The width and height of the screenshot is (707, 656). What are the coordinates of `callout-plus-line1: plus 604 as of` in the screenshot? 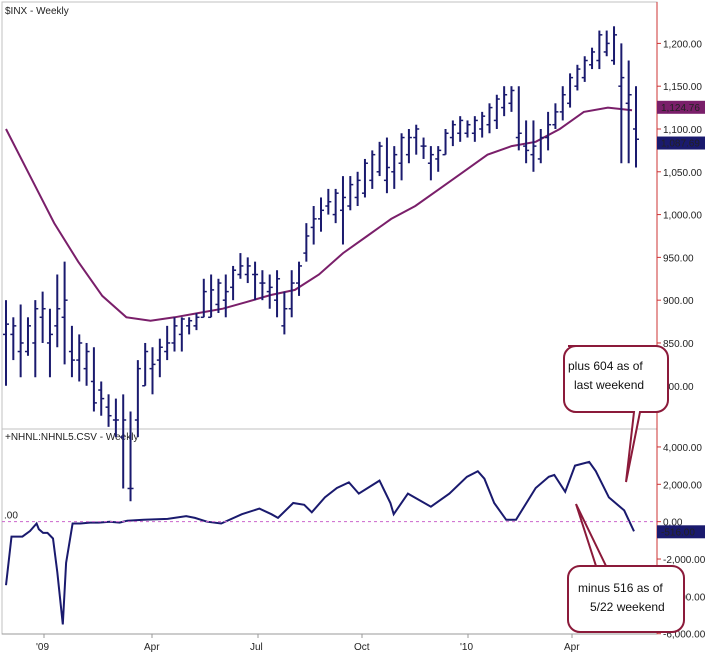 It's located at (605, 366).